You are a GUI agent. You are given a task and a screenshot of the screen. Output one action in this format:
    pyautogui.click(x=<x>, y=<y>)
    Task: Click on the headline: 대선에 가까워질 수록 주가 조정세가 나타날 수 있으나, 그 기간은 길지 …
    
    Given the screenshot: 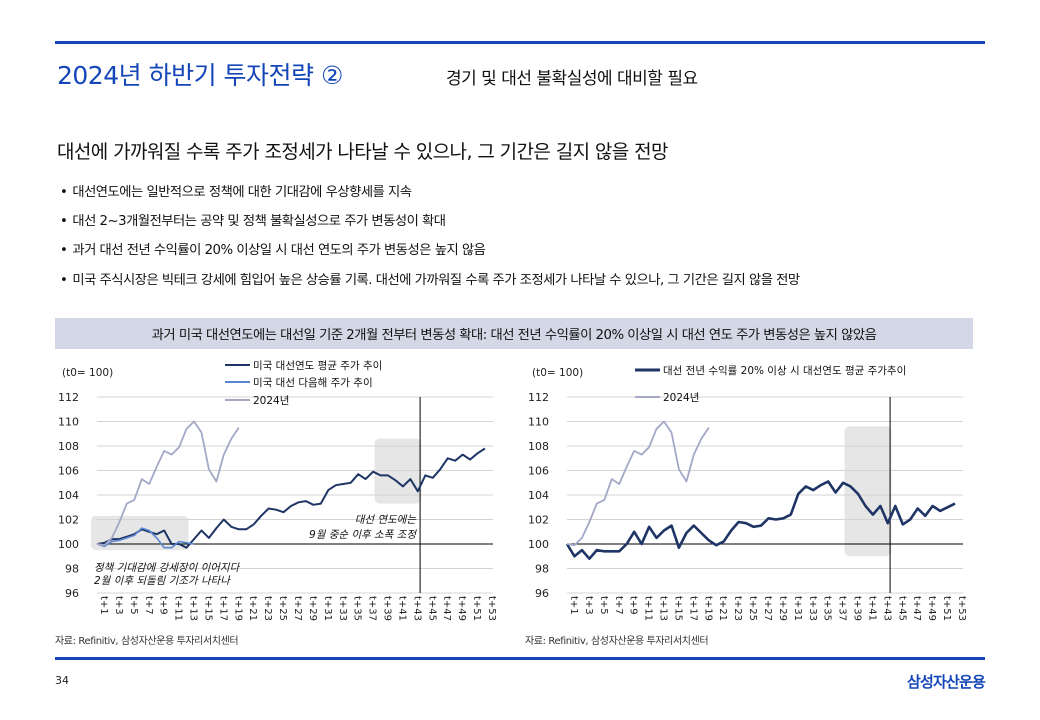 What is the action you would take?
    pyautogui.click(x=362, y=152)
    